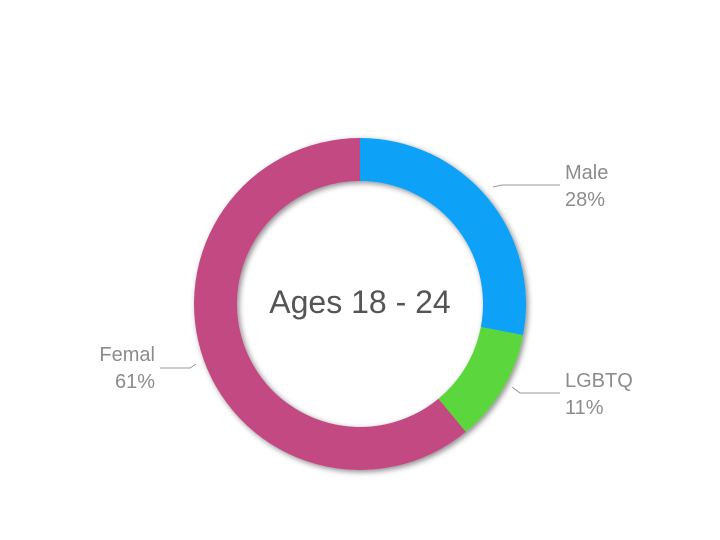 The image size is (720, 540). What do you see at coordinates (585, 200) in the screenshot?
I see `slice-value: 28%` at bounding box center [585, 200].